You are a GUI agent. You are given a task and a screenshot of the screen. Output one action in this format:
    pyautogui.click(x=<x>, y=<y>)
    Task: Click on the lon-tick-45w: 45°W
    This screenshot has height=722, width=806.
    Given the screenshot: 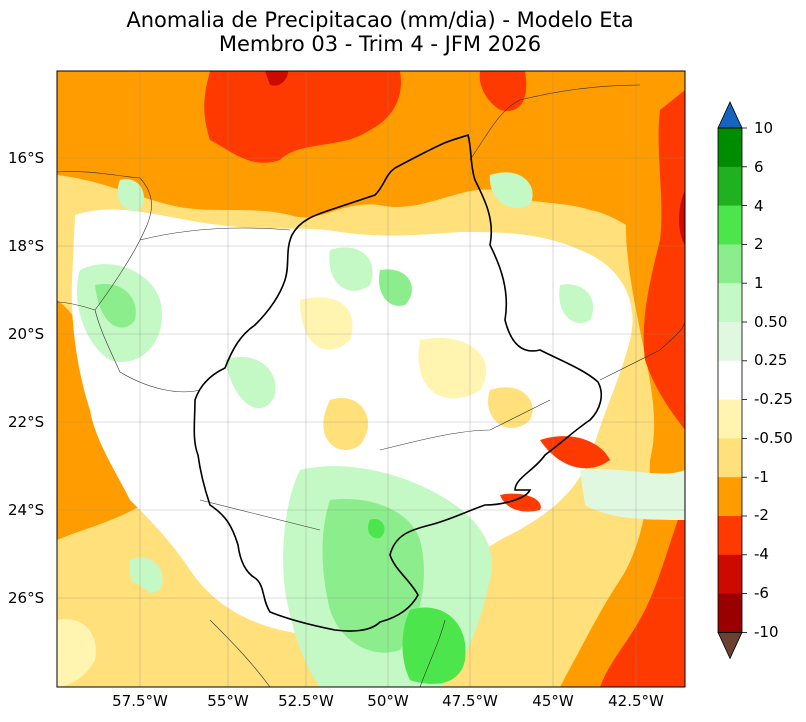 What is the action you would take?
    pyautogui.click(x=553, y=701)
    